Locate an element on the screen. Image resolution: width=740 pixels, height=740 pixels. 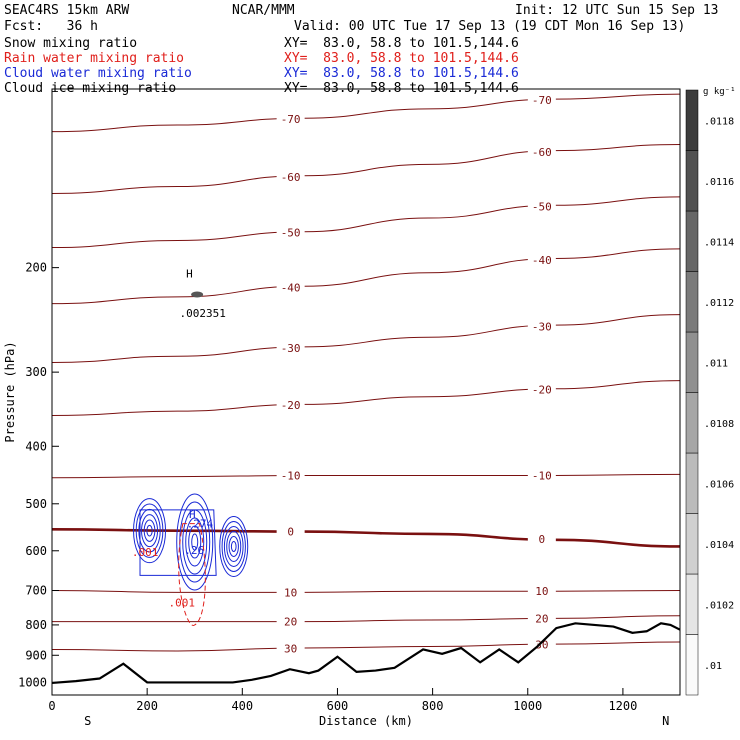
y-tick-label: 700 is located at coordinates (36, 591).